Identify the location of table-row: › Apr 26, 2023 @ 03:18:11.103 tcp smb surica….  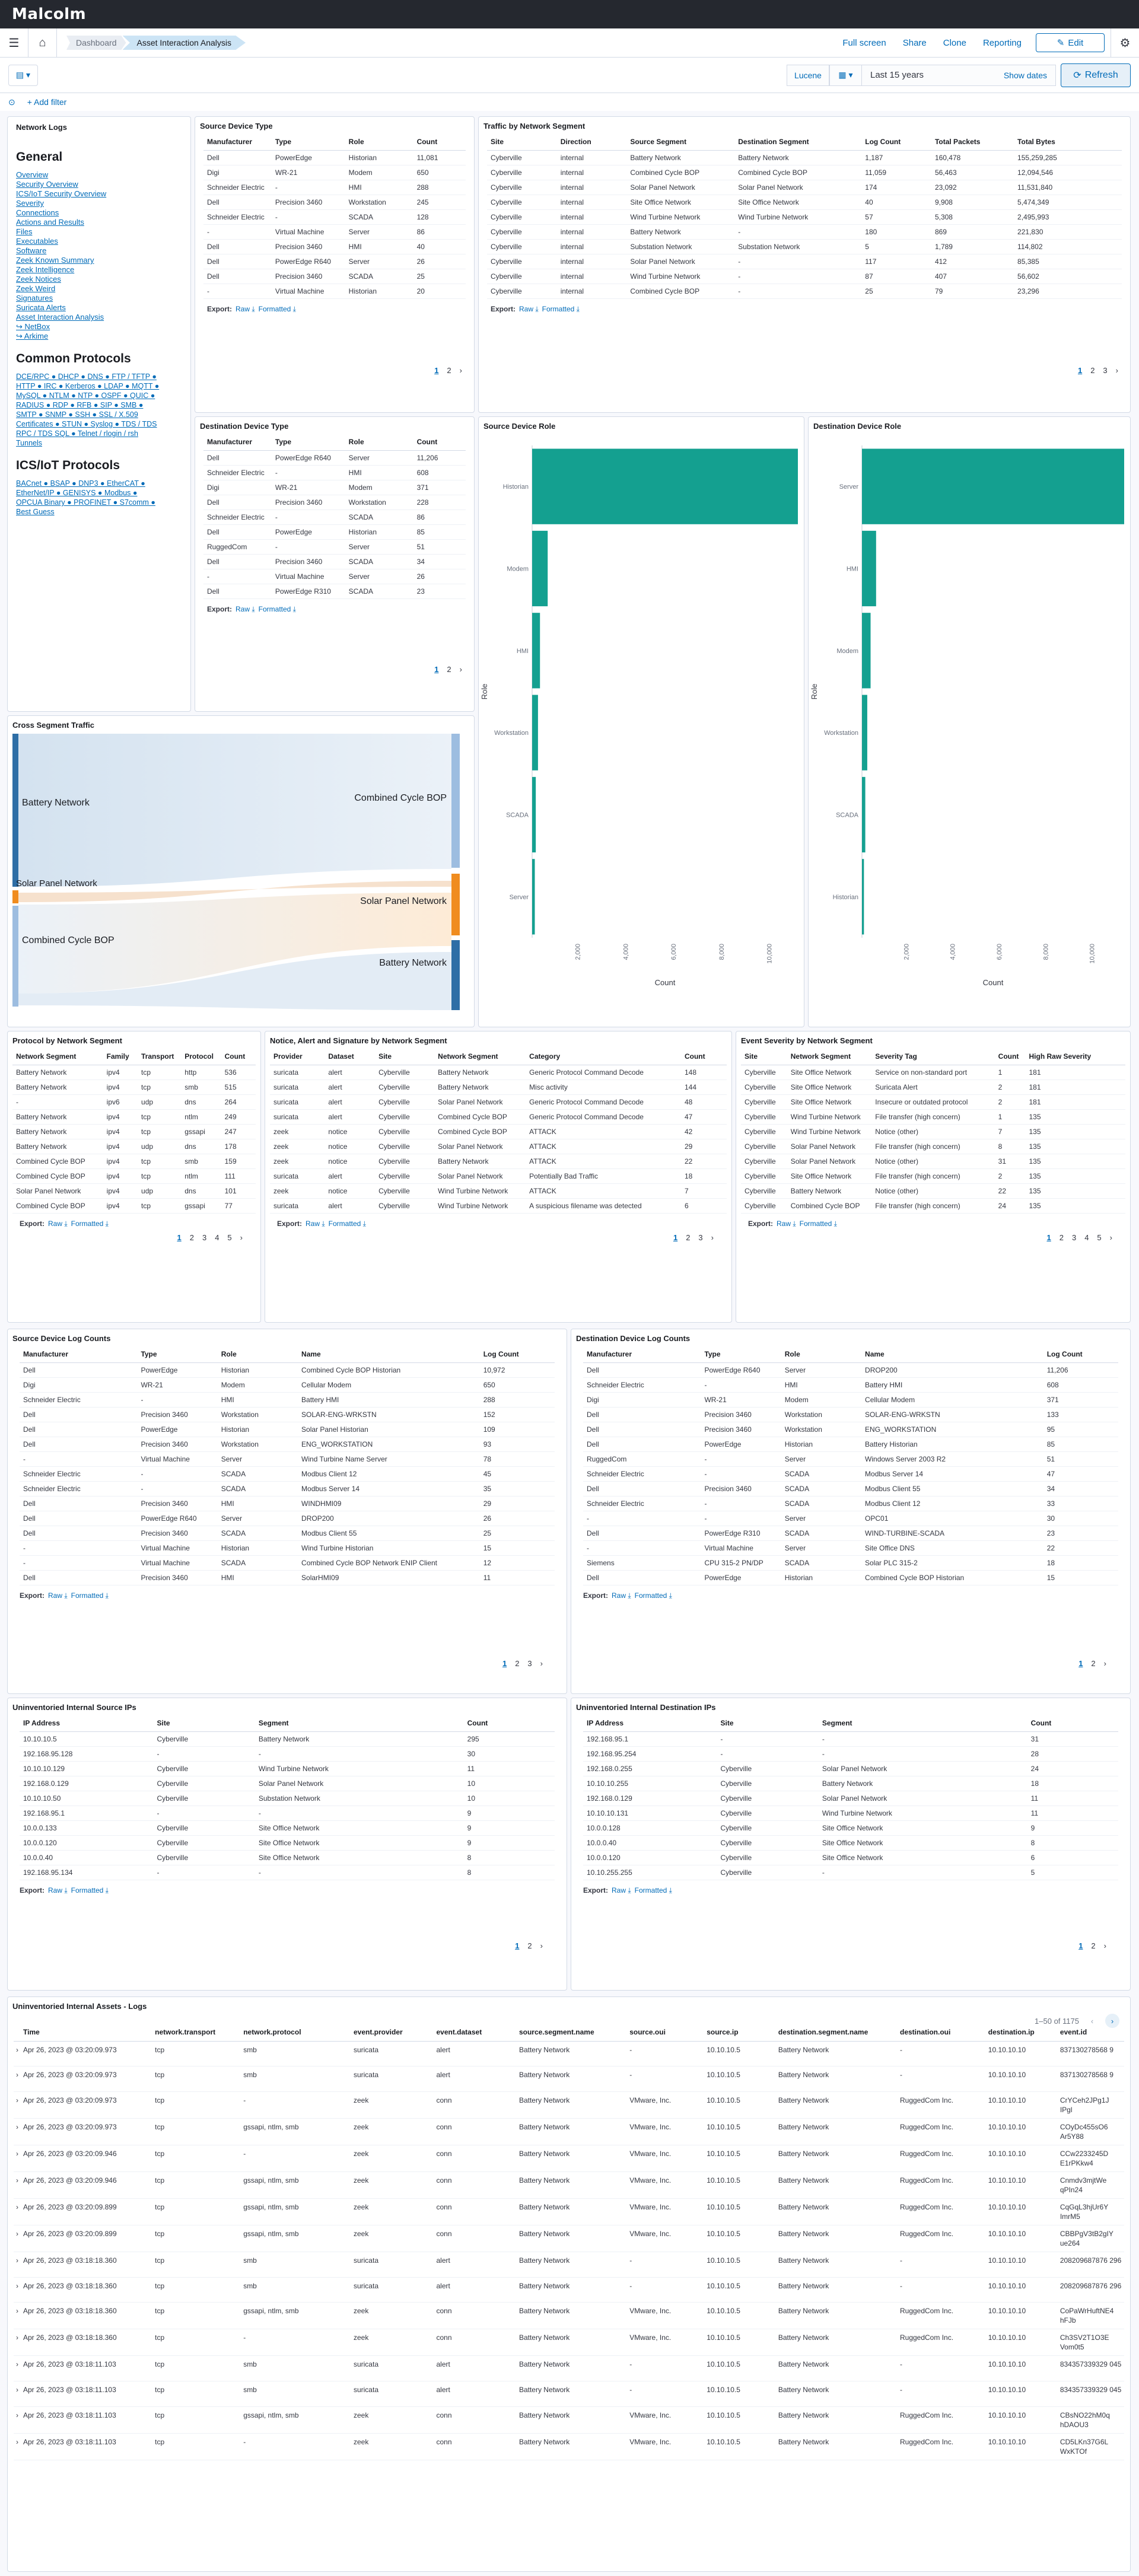
(569, 2394).